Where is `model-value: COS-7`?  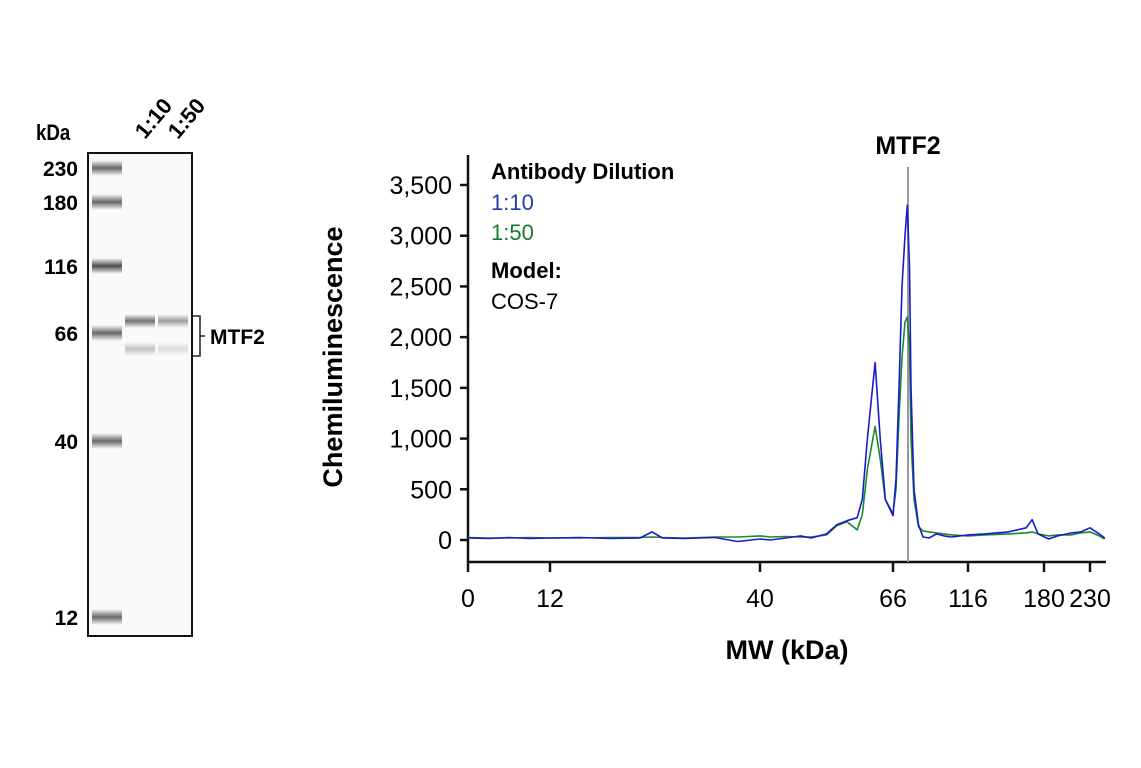 model-value: COS-7 is located at coordinates (524, 301).